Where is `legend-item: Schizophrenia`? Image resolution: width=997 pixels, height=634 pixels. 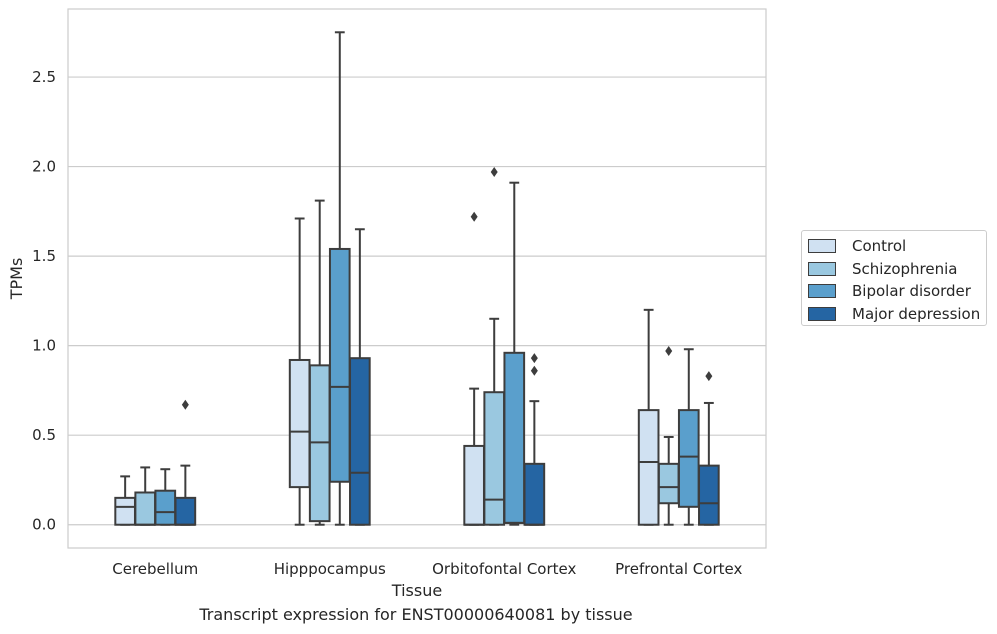 legend-item: Schizophrenia is located at coordinates (897, 269).